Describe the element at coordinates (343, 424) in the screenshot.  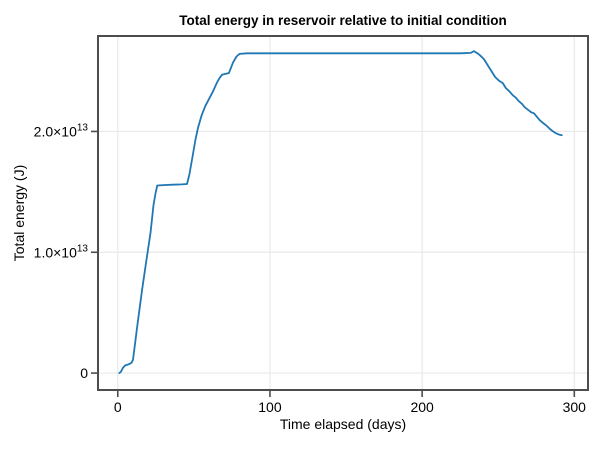
I see `x-axis-label: Time elapsed (days)` at that location.